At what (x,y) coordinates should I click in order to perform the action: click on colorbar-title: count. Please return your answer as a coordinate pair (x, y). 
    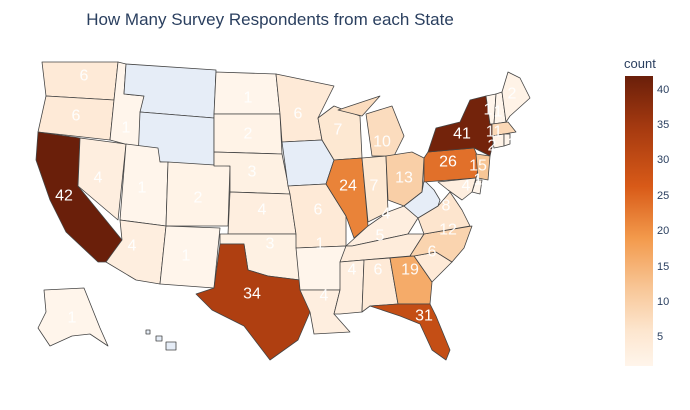
    Looking at the image, I should click on (640, 63).